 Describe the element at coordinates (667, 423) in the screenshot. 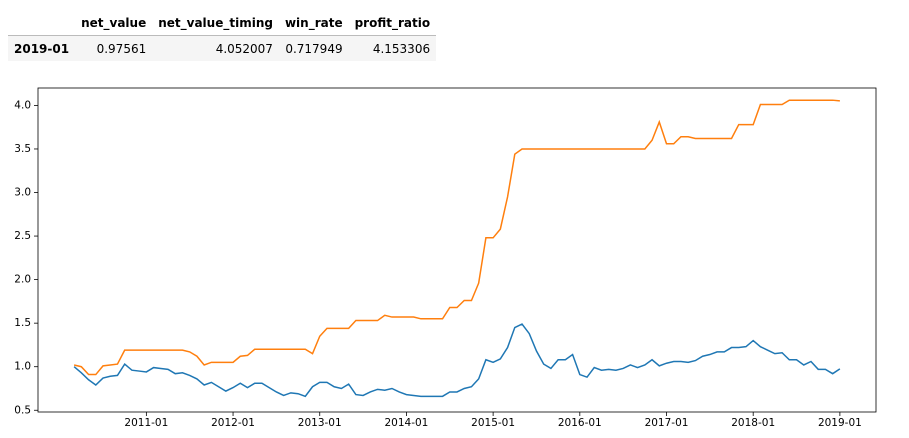

I see `x-tick-label: 2017-01` at that location.